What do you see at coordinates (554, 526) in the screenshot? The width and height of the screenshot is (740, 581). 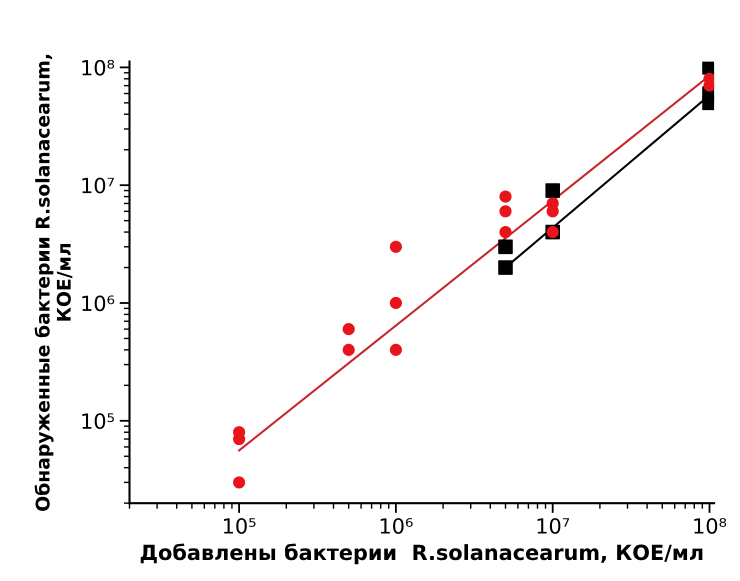 I see `x-tick-label: 10⁷` at bounding box center [554, 526].